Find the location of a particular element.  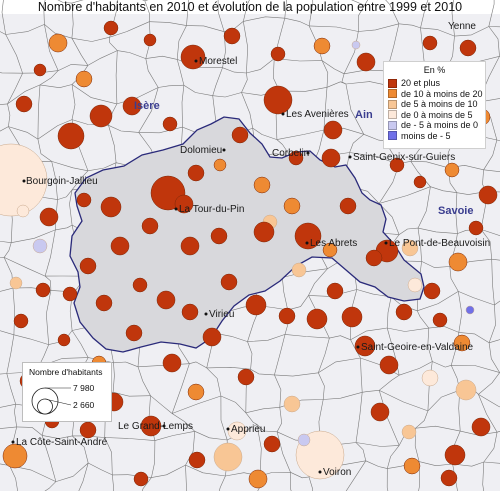

size-circle-small is located at coordinates (45, 406).